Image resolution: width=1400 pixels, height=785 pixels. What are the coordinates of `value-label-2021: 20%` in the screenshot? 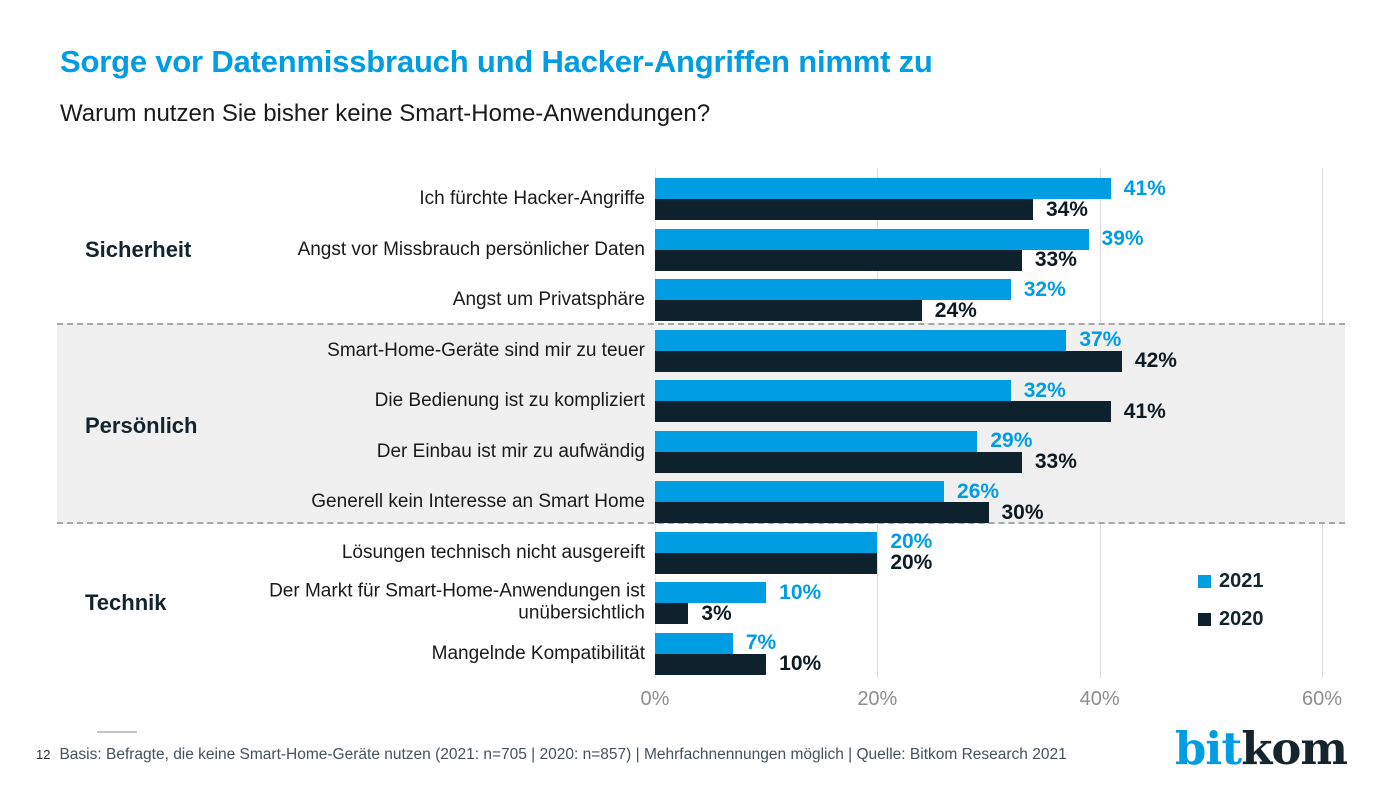 It's located at (911, 541).